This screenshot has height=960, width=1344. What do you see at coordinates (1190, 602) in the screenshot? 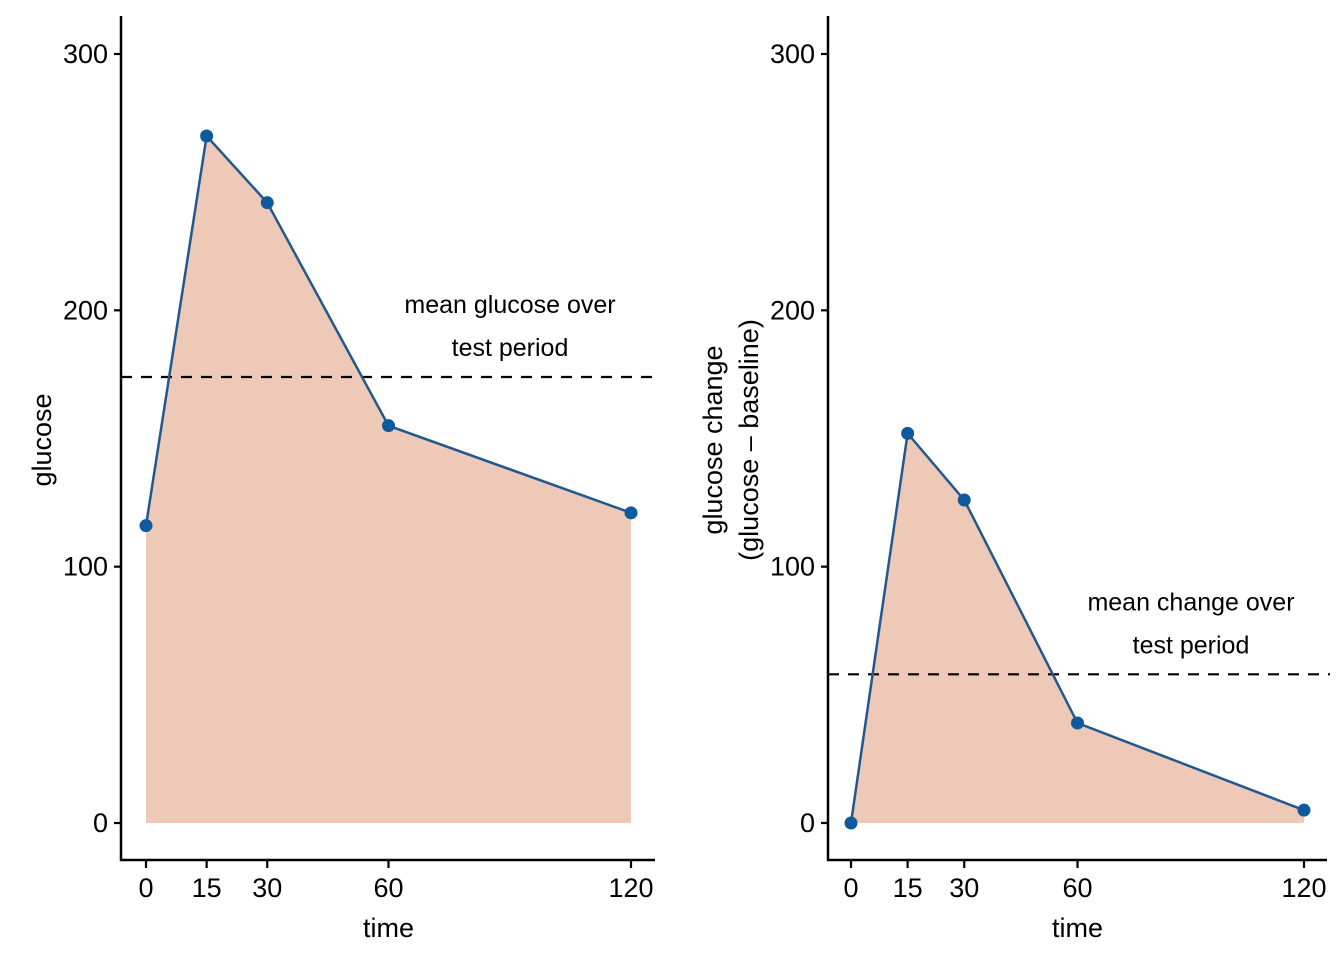
I see `mean-annotation: mean change over` at bounding box center [1190, 602].